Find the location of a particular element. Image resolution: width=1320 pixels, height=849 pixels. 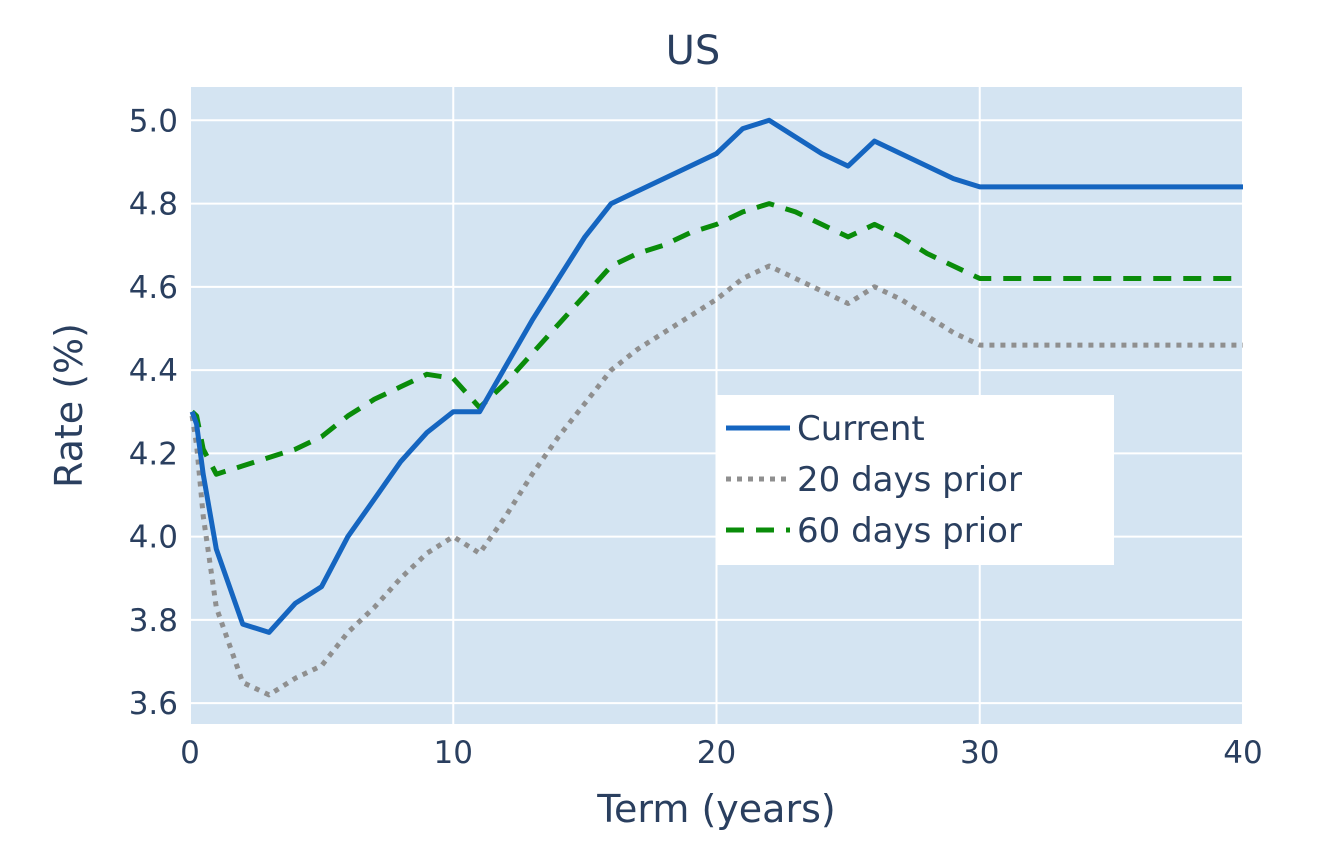

y-tick-label: 4.8 is located at coordinates (153, 205).